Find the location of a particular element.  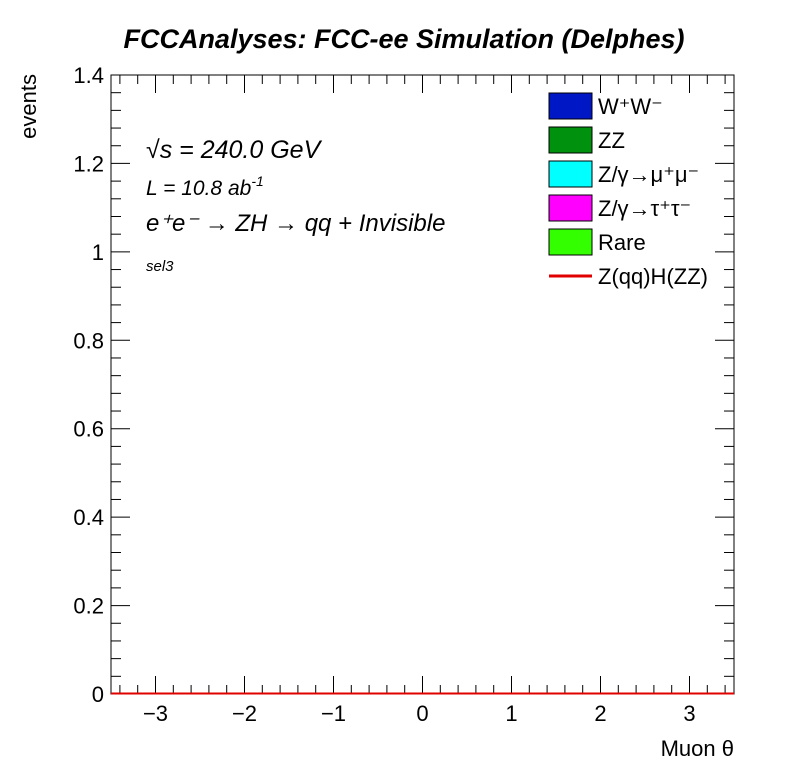

x-tick-label: −2 is located at coordinates (244, 713).